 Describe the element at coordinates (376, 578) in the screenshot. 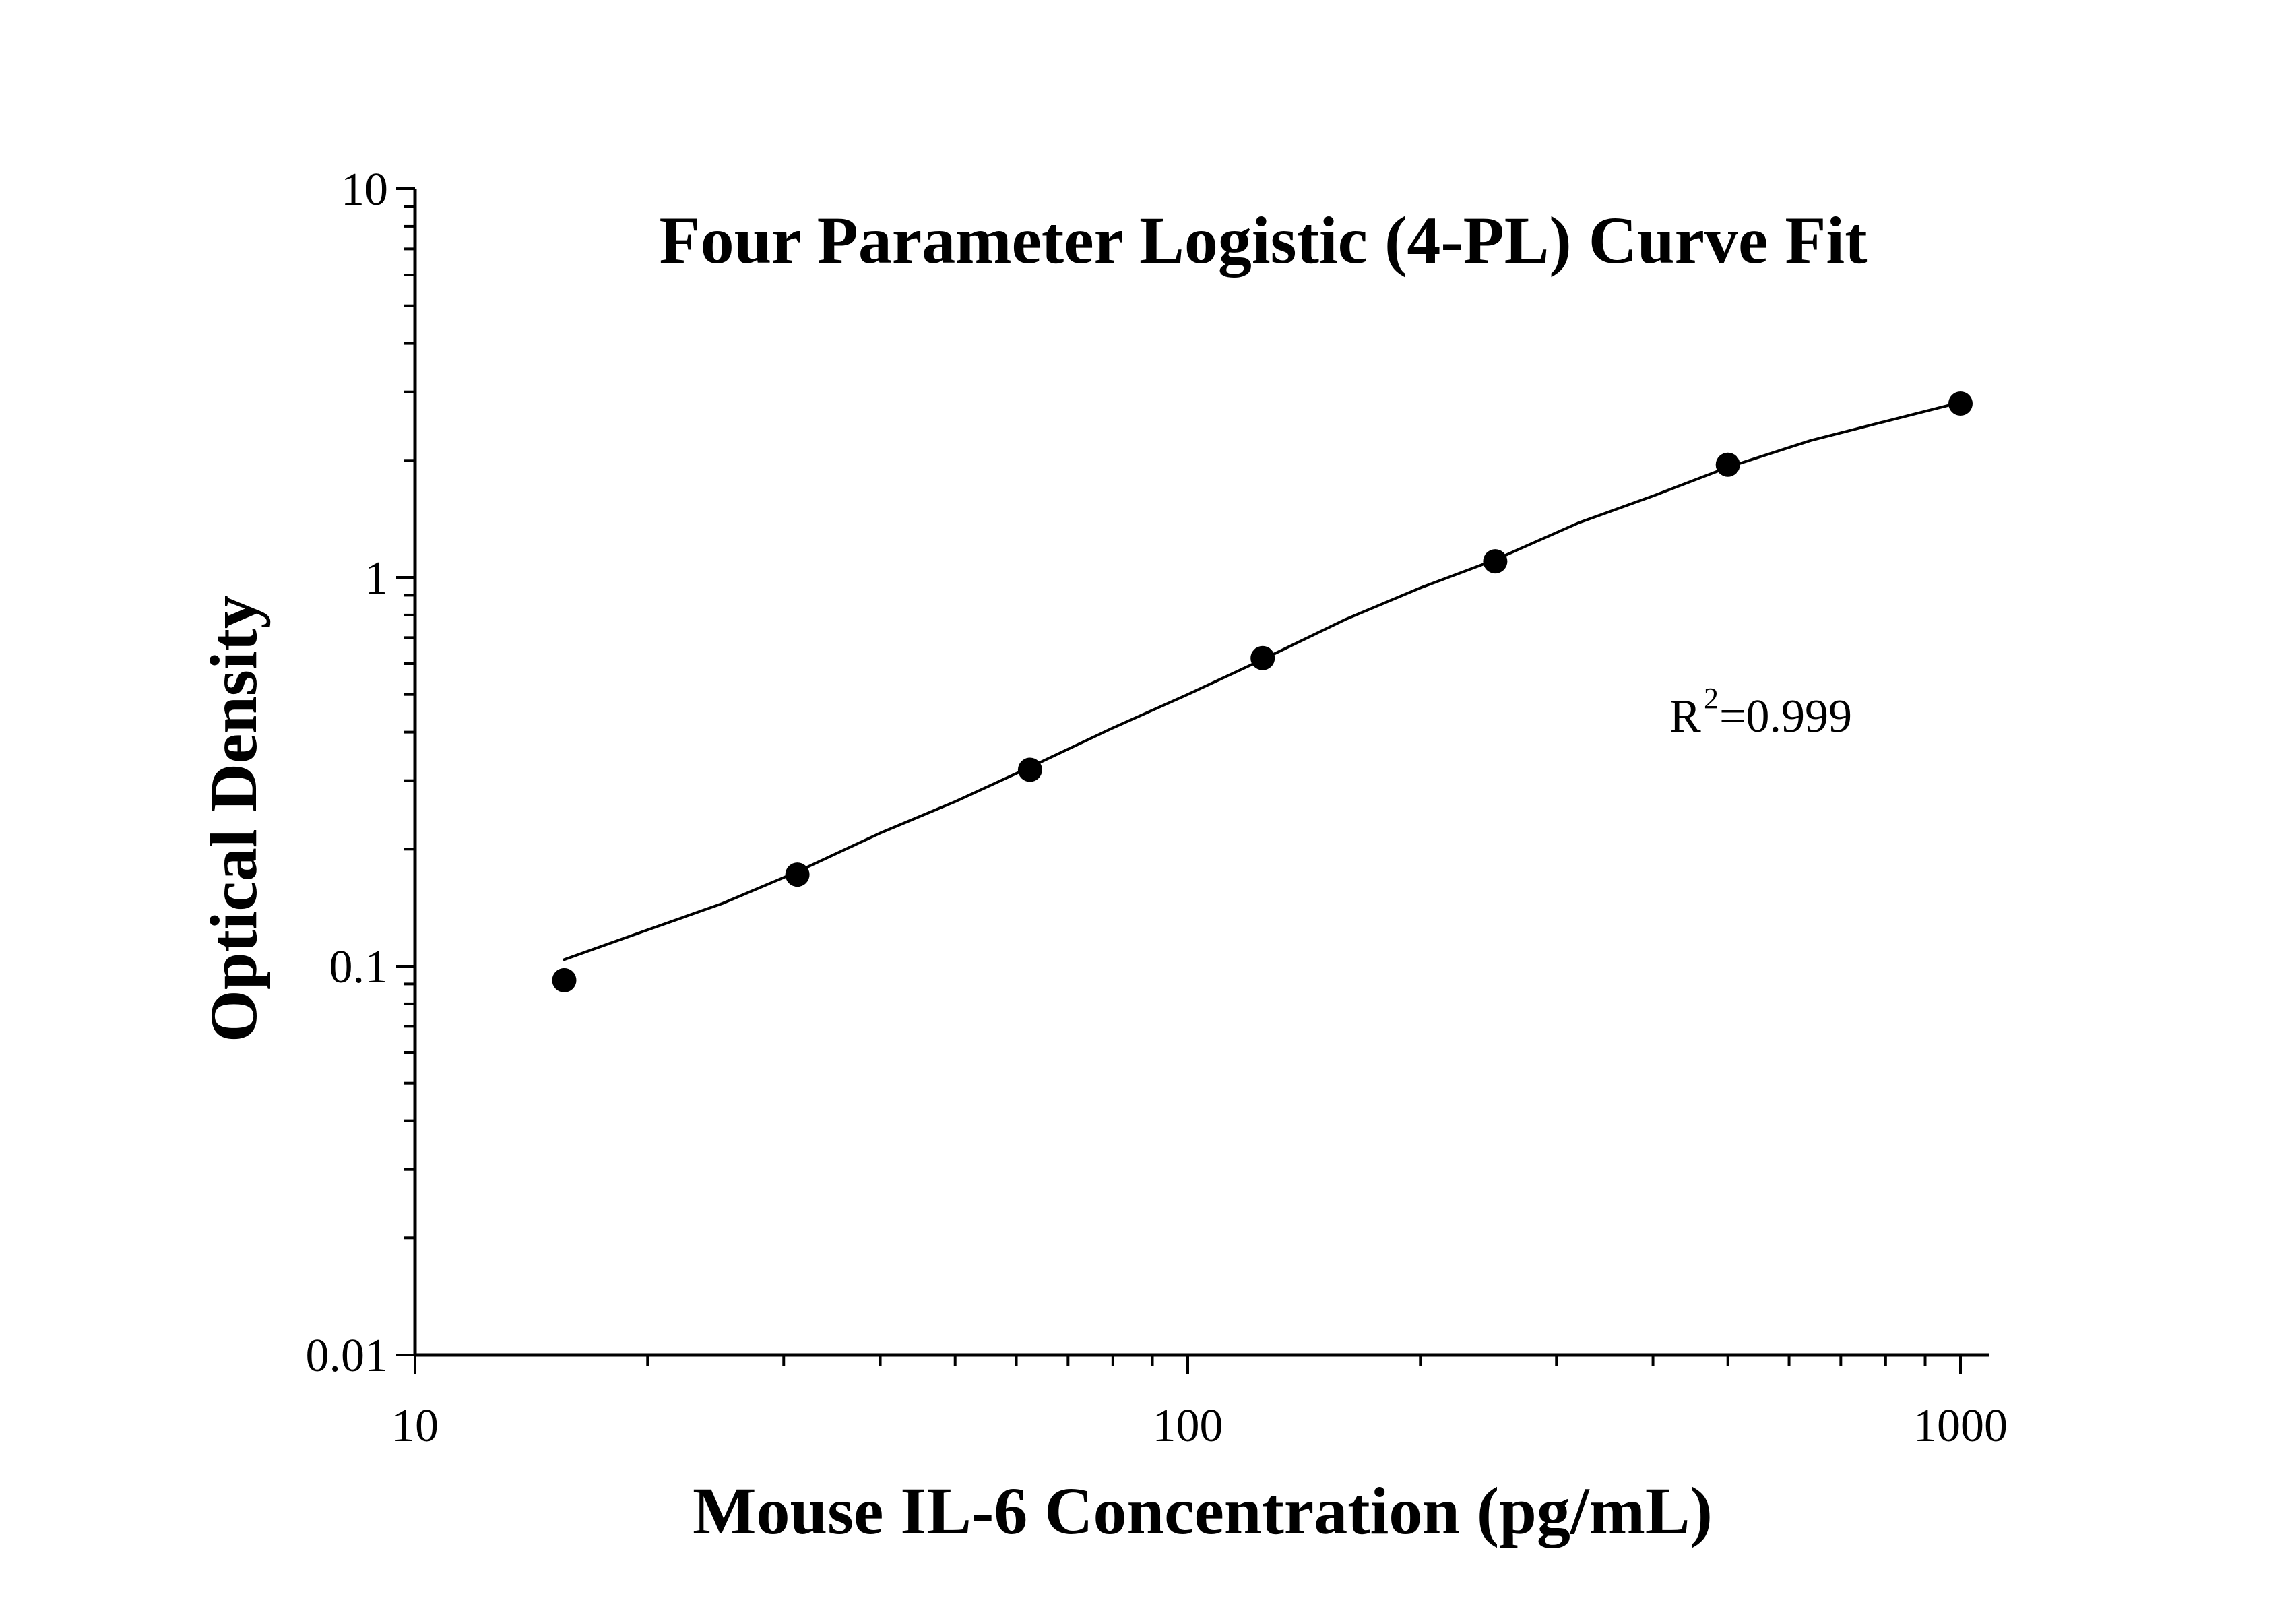

I see `y-tick-label: 1` at that location.